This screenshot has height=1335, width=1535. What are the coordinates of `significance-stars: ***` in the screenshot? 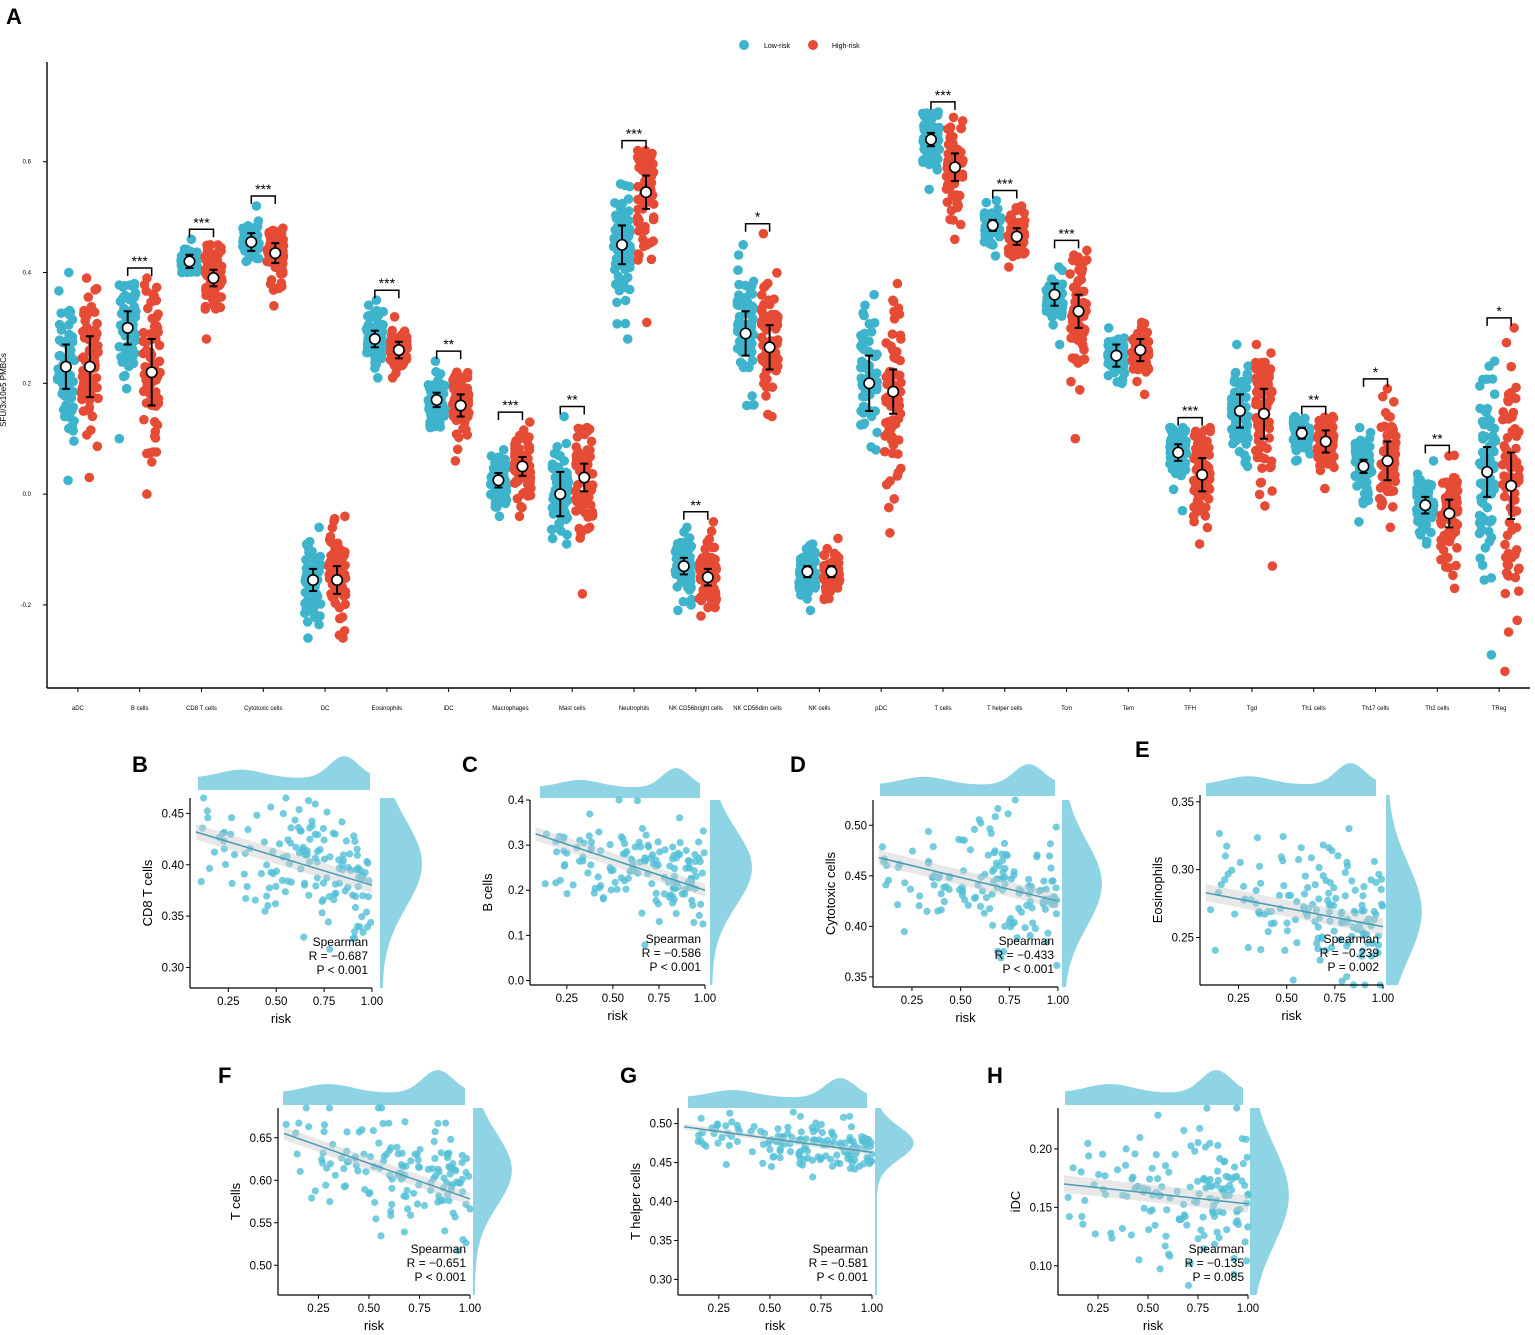 It's located at (1066, 233).